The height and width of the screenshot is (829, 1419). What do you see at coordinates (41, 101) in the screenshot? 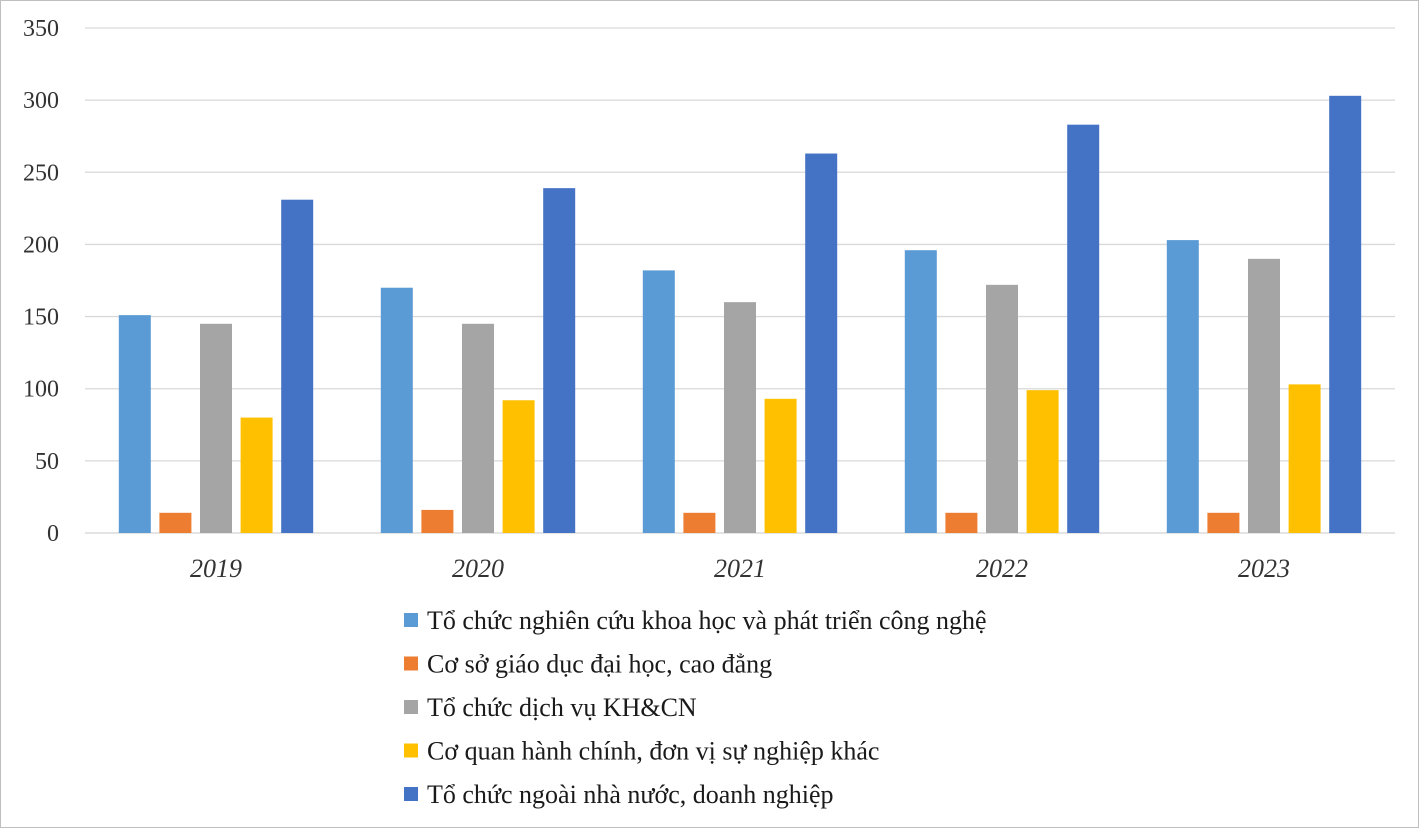
I see `y-tick-label: 300` at bounding box center [41, 101].